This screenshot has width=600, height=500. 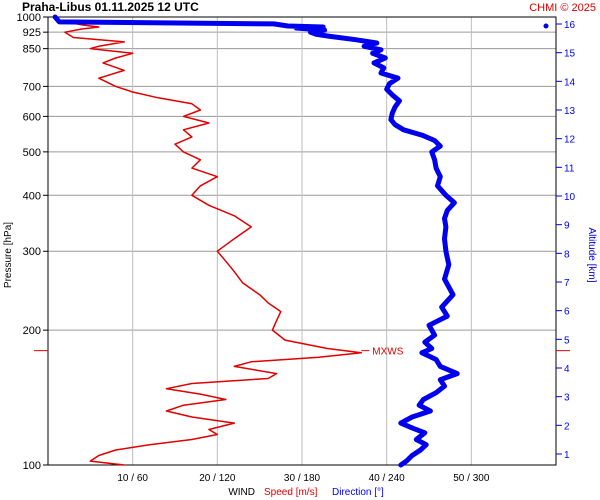 What do you see at coordinates (569, 168) in the screenshot?
I see `altitude-tick-label: 11` at bounding box center [569, 168].